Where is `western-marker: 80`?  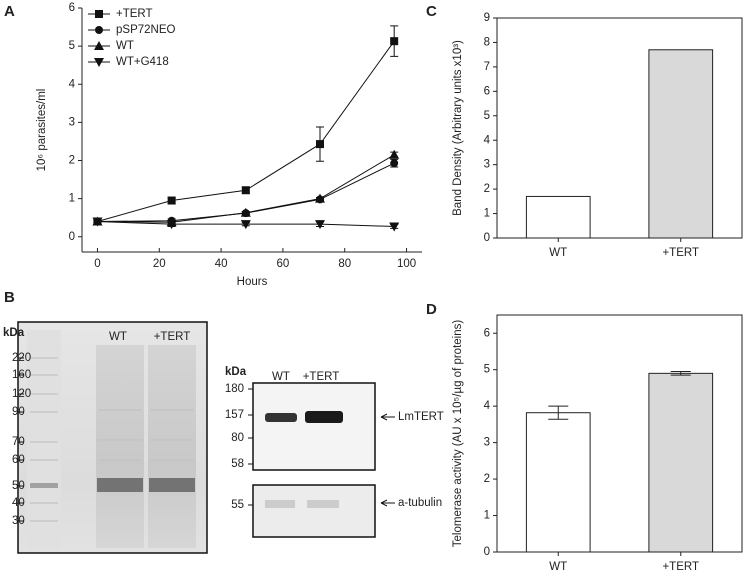
western-marker: 80 is located at coordinates (237, 438).